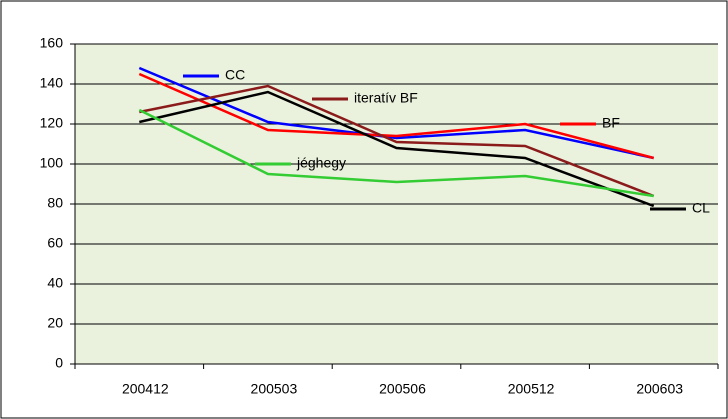 The width and height of the screenshot is (728, 419). I want to click on y-tick-label: 100, so click(52, 163).